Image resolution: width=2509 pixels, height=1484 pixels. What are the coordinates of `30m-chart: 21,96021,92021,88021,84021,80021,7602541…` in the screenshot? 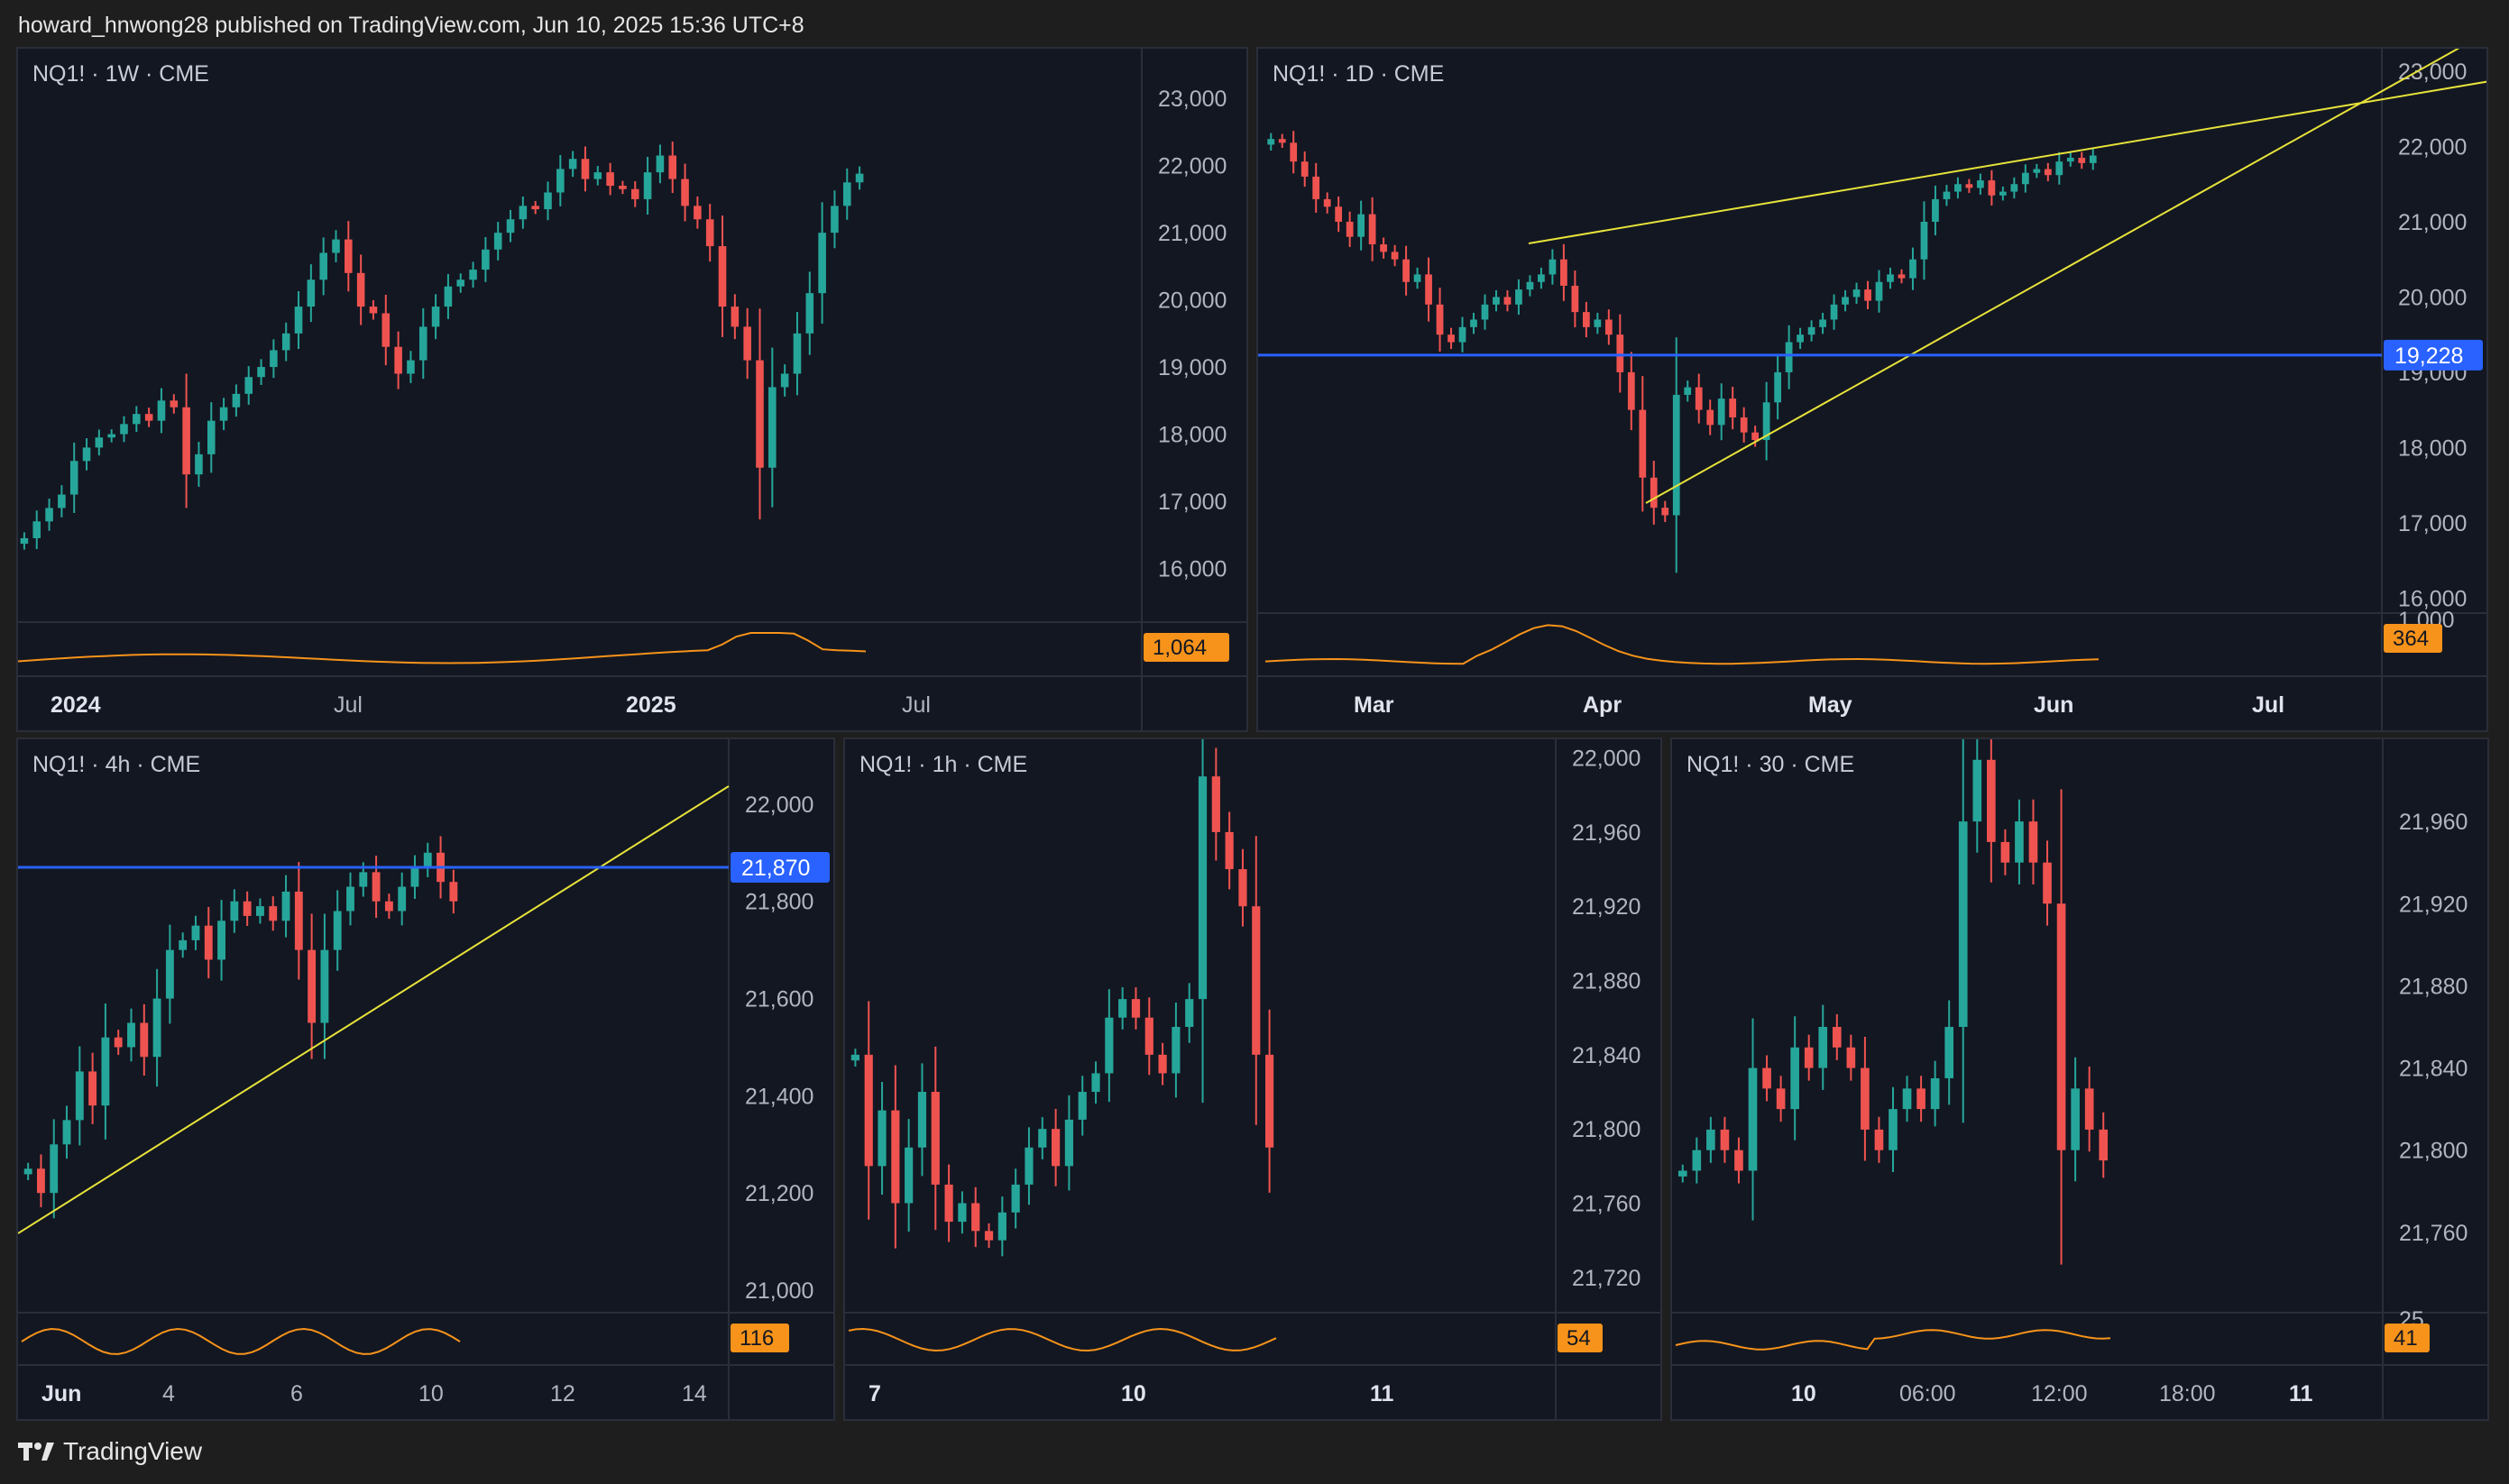 It's located at (2080, 1080).